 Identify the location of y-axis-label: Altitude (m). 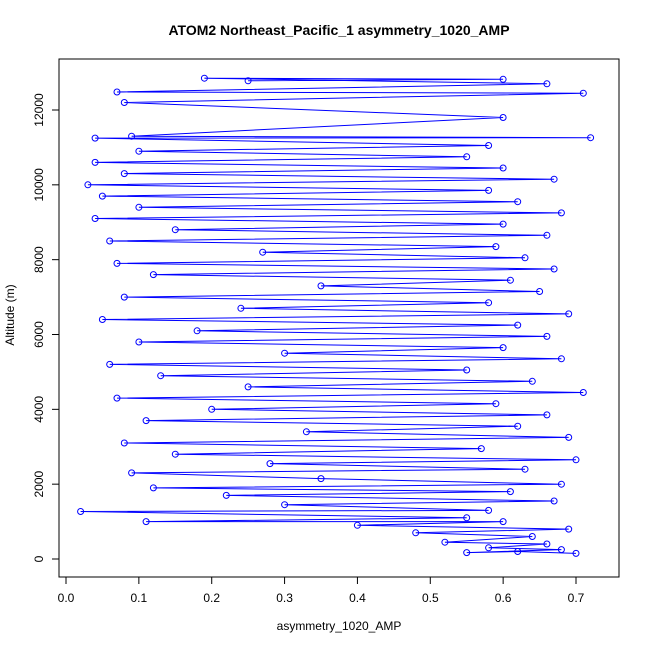
(10, 314).